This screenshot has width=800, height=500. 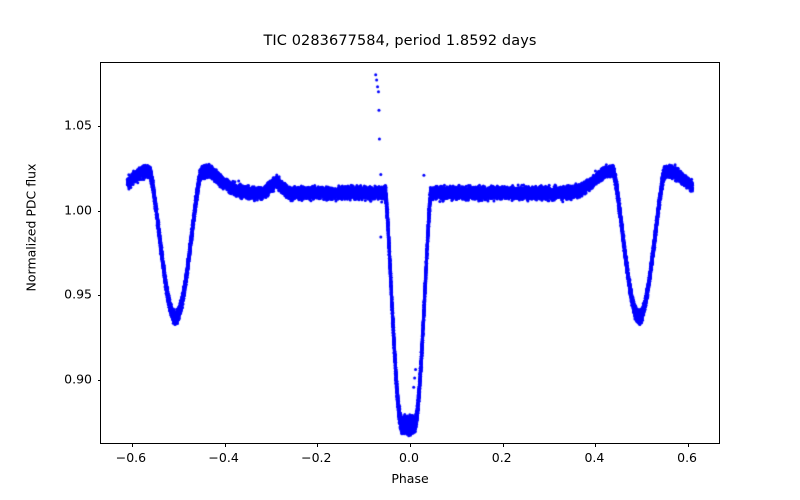 I want to click on x-tick-label: −0.6, so click(x=131, y=457).